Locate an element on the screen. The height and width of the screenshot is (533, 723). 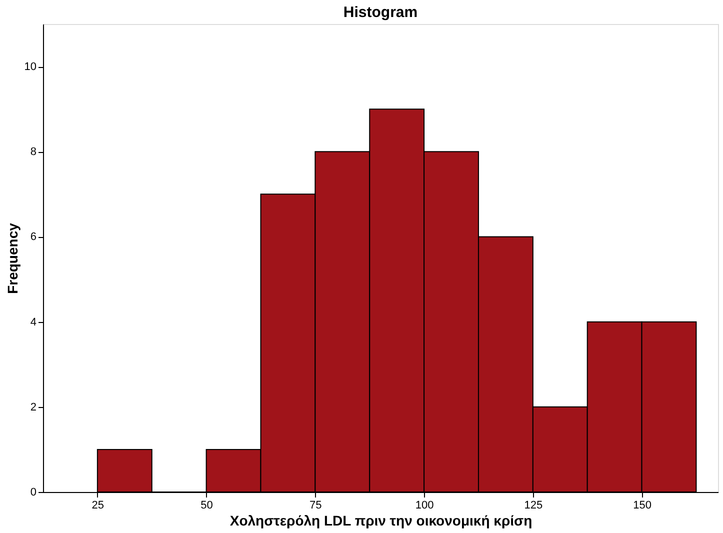
x-tick-label: 100 is located at coordinates (424, 506).